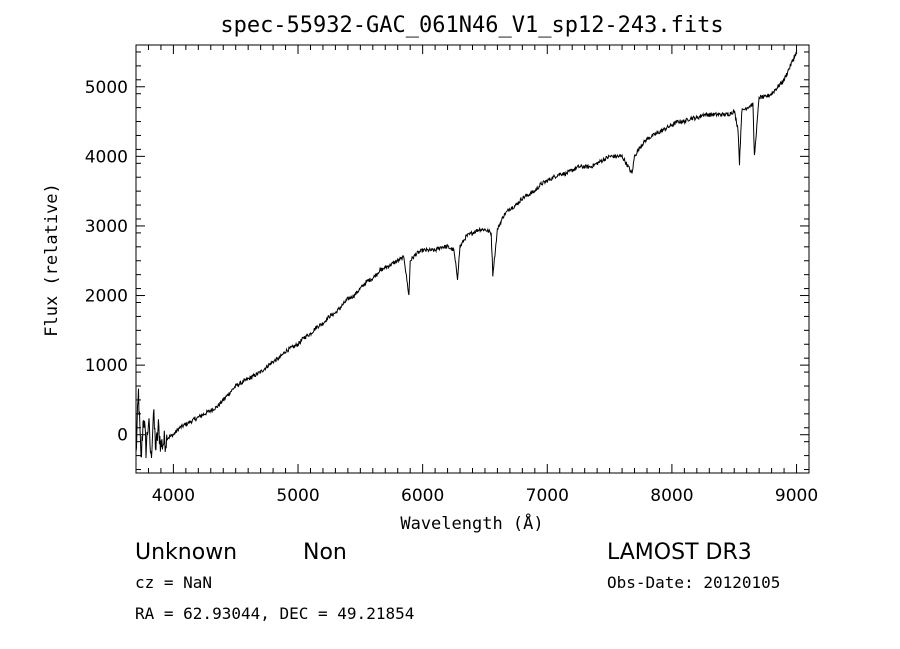  Describe the element at coordinates (106, 157) in the screenshot. I see `y-tick-label: 4000` at that location.